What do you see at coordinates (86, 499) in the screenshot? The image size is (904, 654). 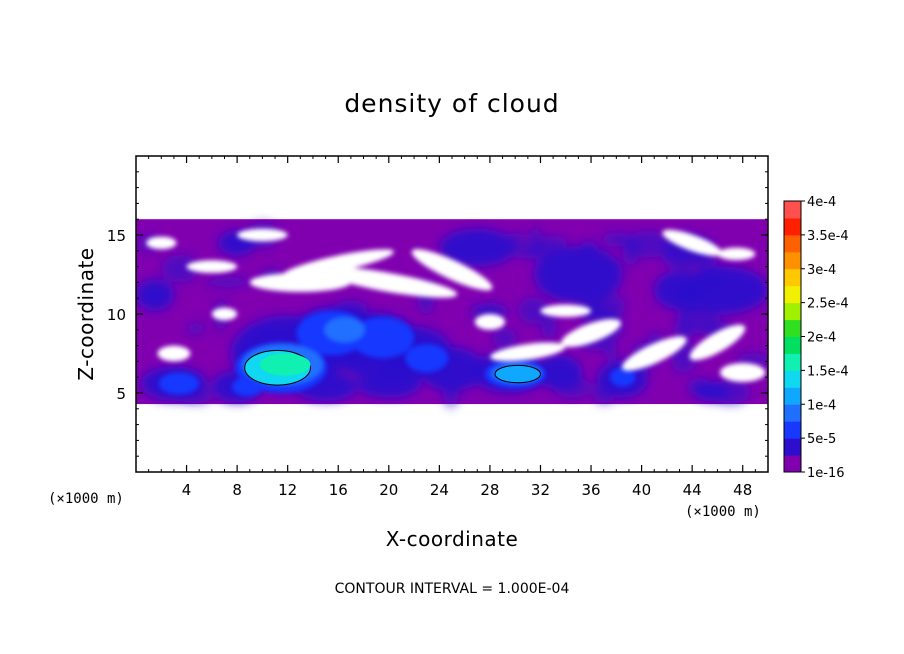 I see `y-axis-unit: (×1000 m)` at bounding box center [86, 499].